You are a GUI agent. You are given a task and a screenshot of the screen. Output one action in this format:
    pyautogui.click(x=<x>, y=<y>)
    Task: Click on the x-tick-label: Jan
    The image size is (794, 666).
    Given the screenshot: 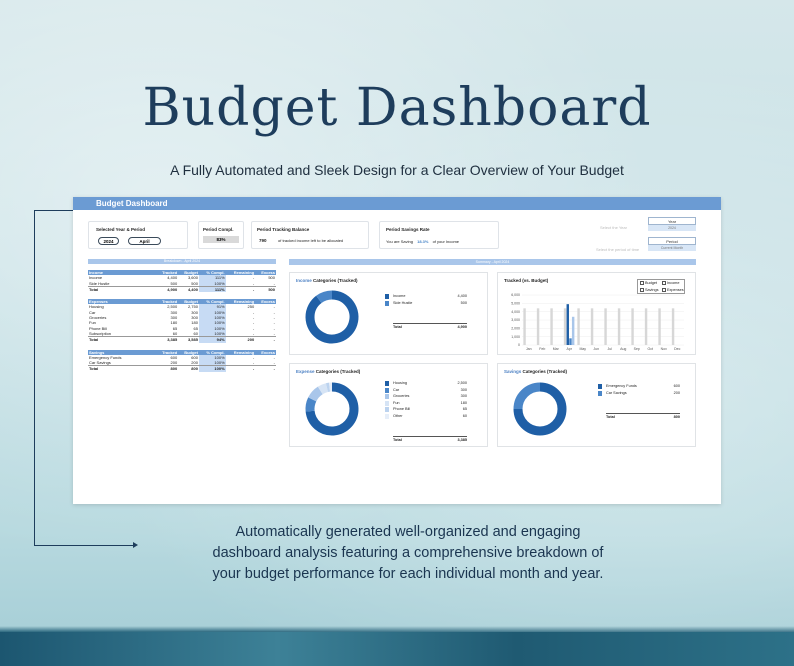 What is the action you would take?
    pyautogui.click(x=529, y=349)
    